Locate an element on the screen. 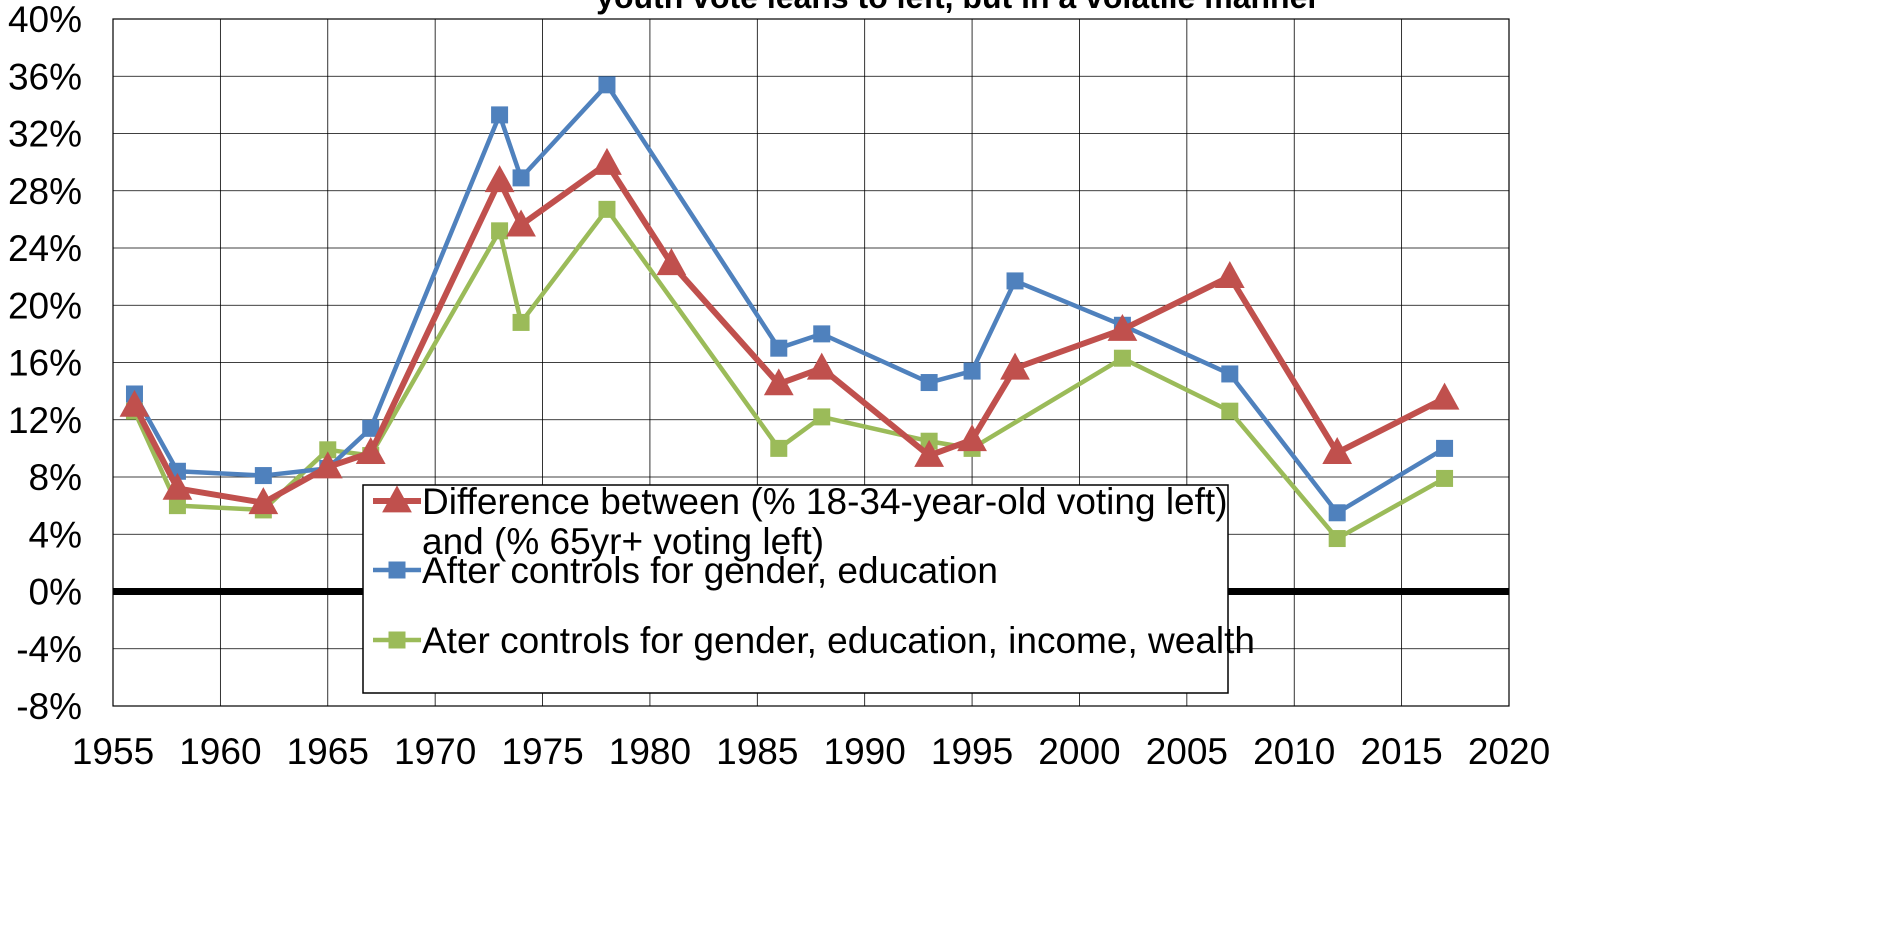  x-tick-label: 1995 is located at coordinates (972, 751).